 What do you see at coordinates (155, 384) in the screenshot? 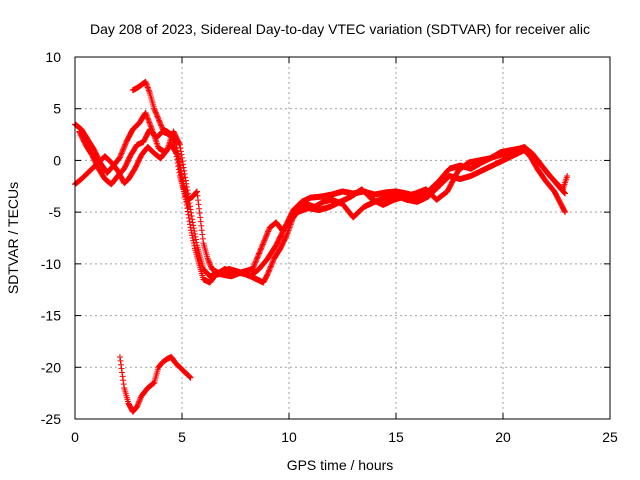
I see `series-track-e` at bounding box center [155, 384].